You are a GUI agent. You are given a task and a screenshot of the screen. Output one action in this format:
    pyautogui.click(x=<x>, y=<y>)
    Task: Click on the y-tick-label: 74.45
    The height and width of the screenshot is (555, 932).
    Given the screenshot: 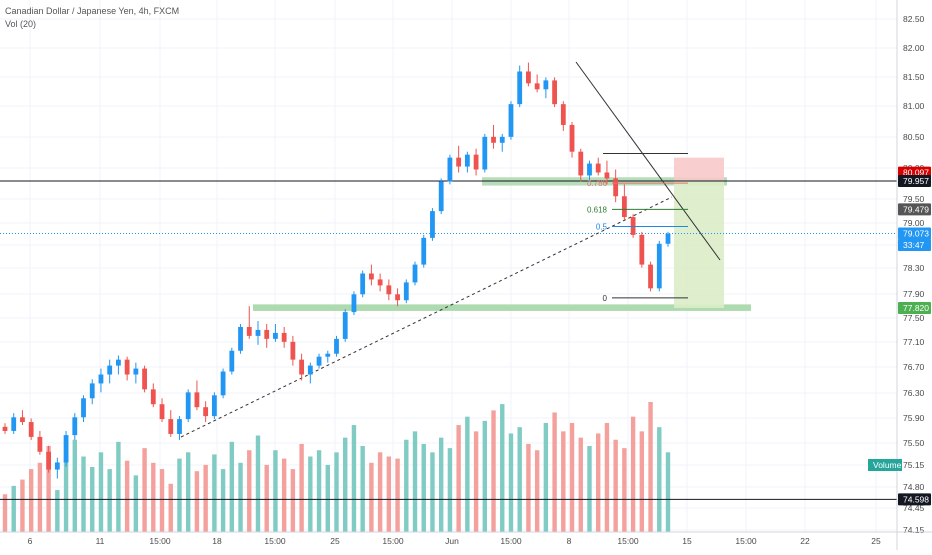 What is the action you would take?
    pyautogui.click(x=914, y=508)
    